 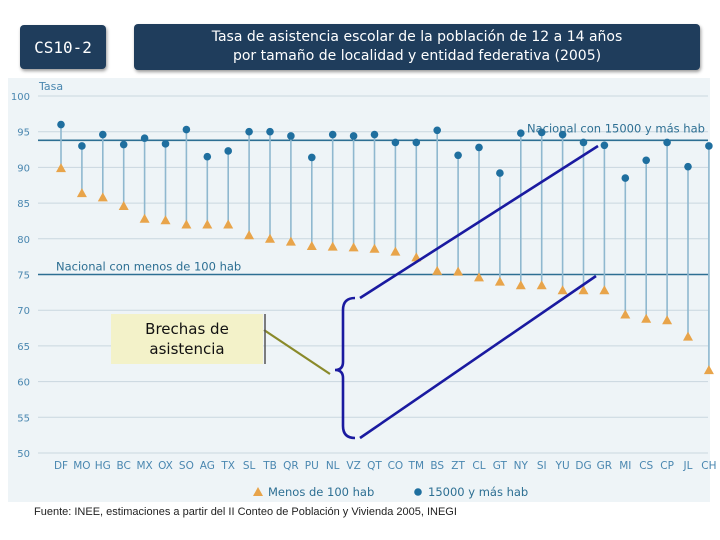 What do you see at coordinates (23, 240) in the screenshot?
I see `y-tick-label: 80` at bounding box center [23, 240].